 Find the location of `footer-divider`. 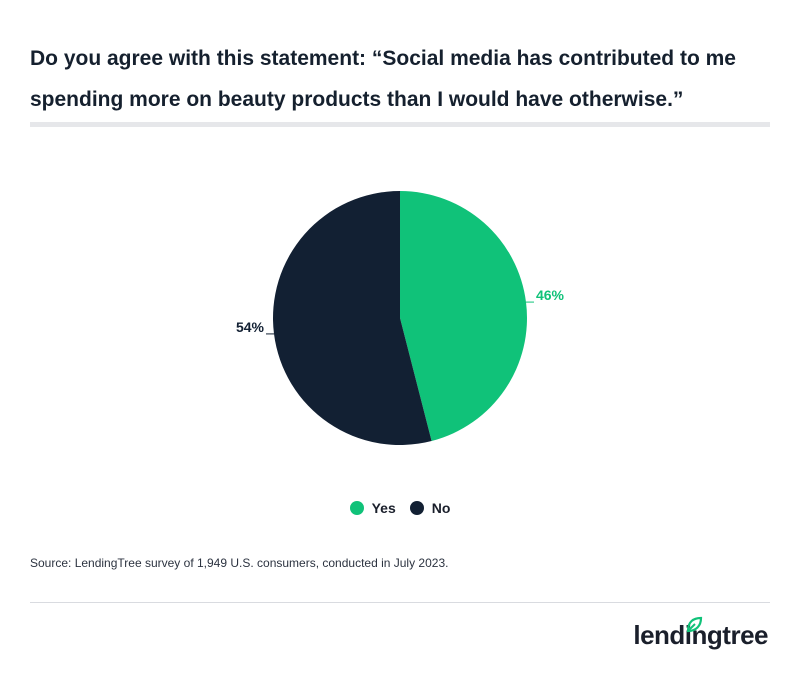

footer-divider is located at coordinates (400, 602).